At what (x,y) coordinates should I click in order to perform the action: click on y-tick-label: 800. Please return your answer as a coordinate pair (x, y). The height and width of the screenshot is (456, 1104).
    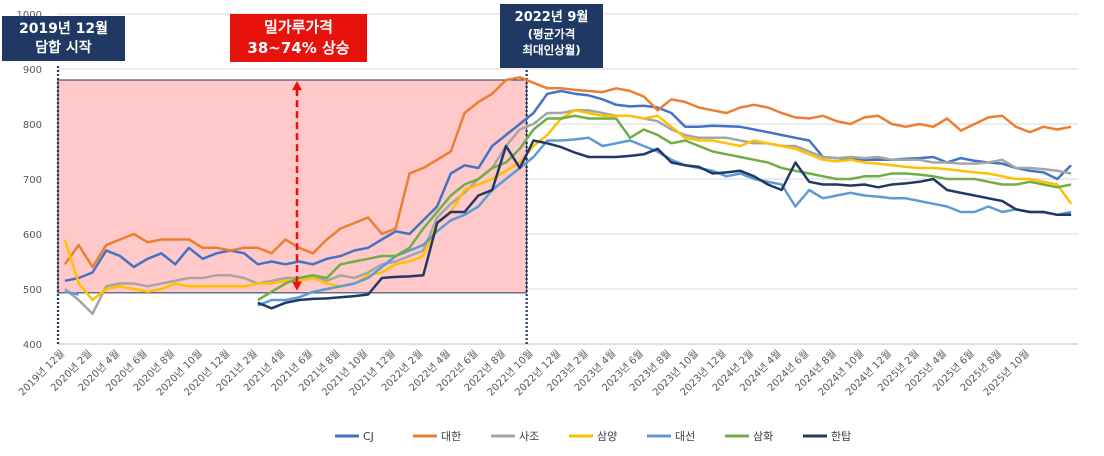
    Looking at the image, I should click on (32, 125).